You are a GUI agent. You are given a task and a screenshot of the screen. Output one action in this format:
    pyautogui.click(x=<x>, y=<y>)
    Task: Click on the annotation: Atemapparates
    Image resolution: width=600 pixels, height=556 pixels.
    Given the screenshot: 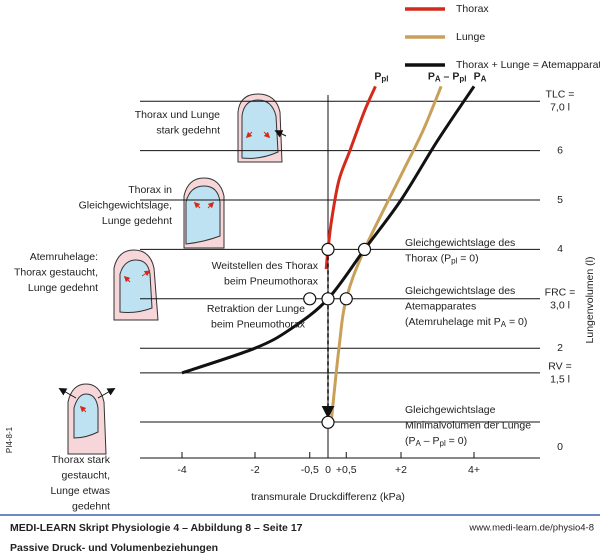 What is the action you would take?
    pyautogui.click(x=440, y=306)
    